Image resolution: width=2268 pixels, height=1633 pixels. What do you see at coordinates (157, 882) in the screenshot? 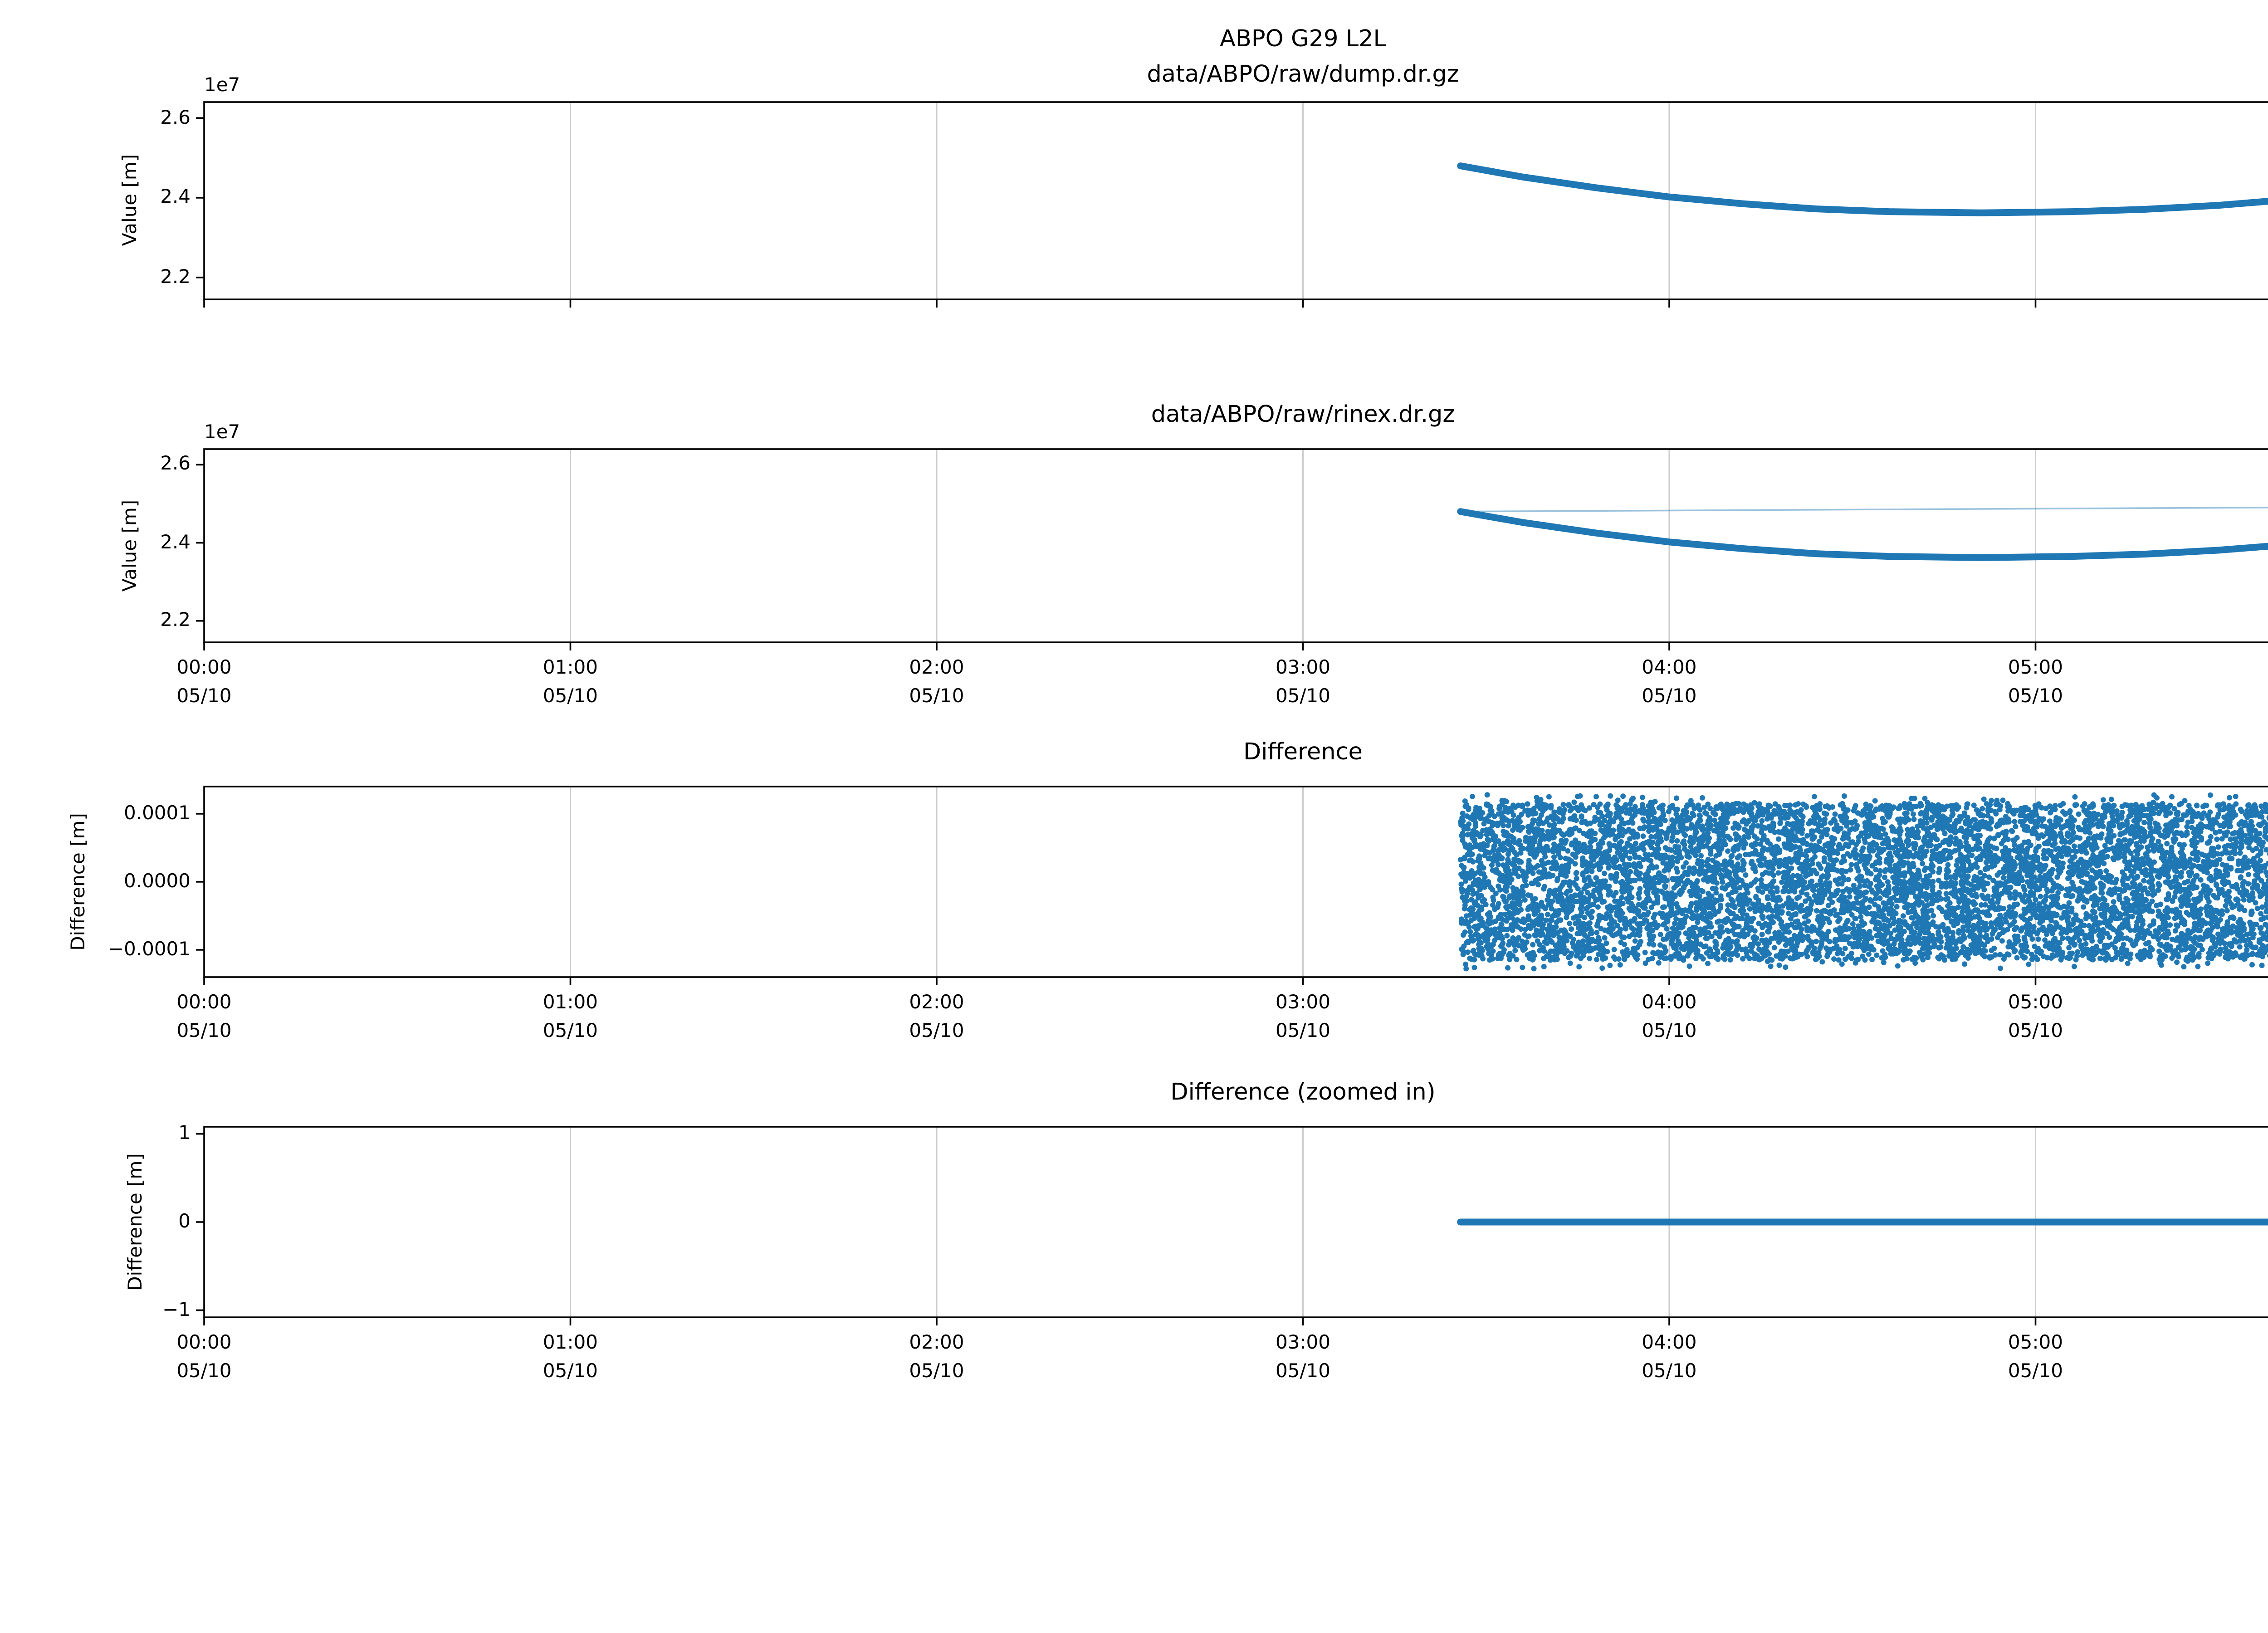
I see `y-tick-label: 0.0000` at bounding box center [157, 882].